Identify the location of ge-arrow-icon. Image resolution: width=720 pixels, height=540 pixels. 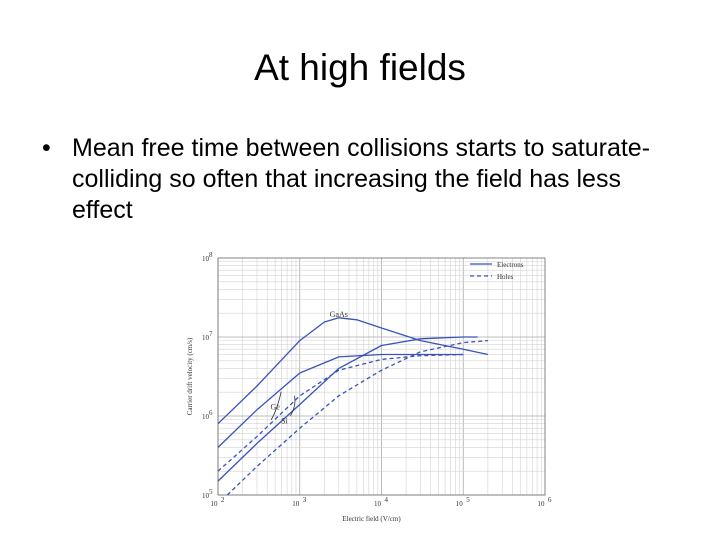
(276, 405).